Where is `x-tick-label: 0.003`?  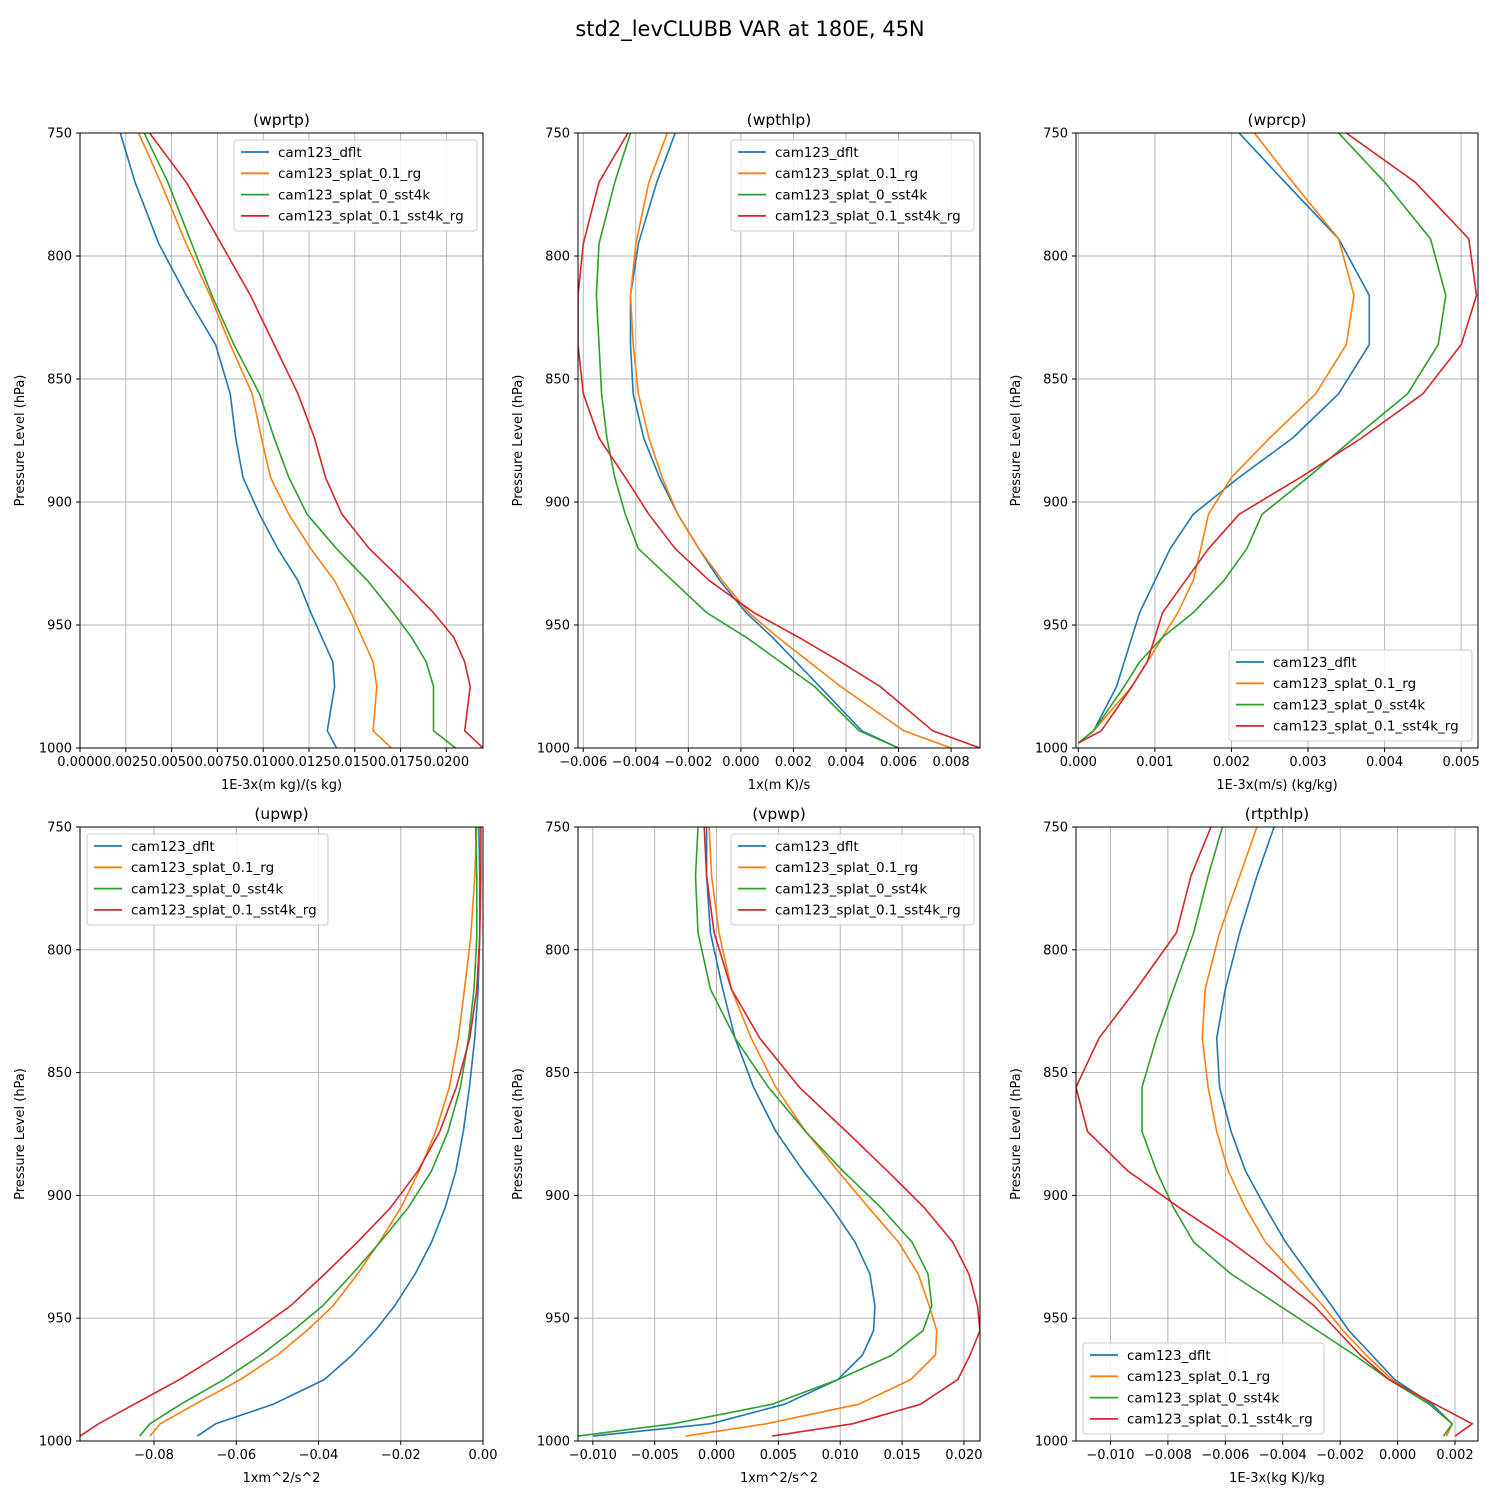
x-tick-label: 0.003 is located at coordinates (1307, 762).